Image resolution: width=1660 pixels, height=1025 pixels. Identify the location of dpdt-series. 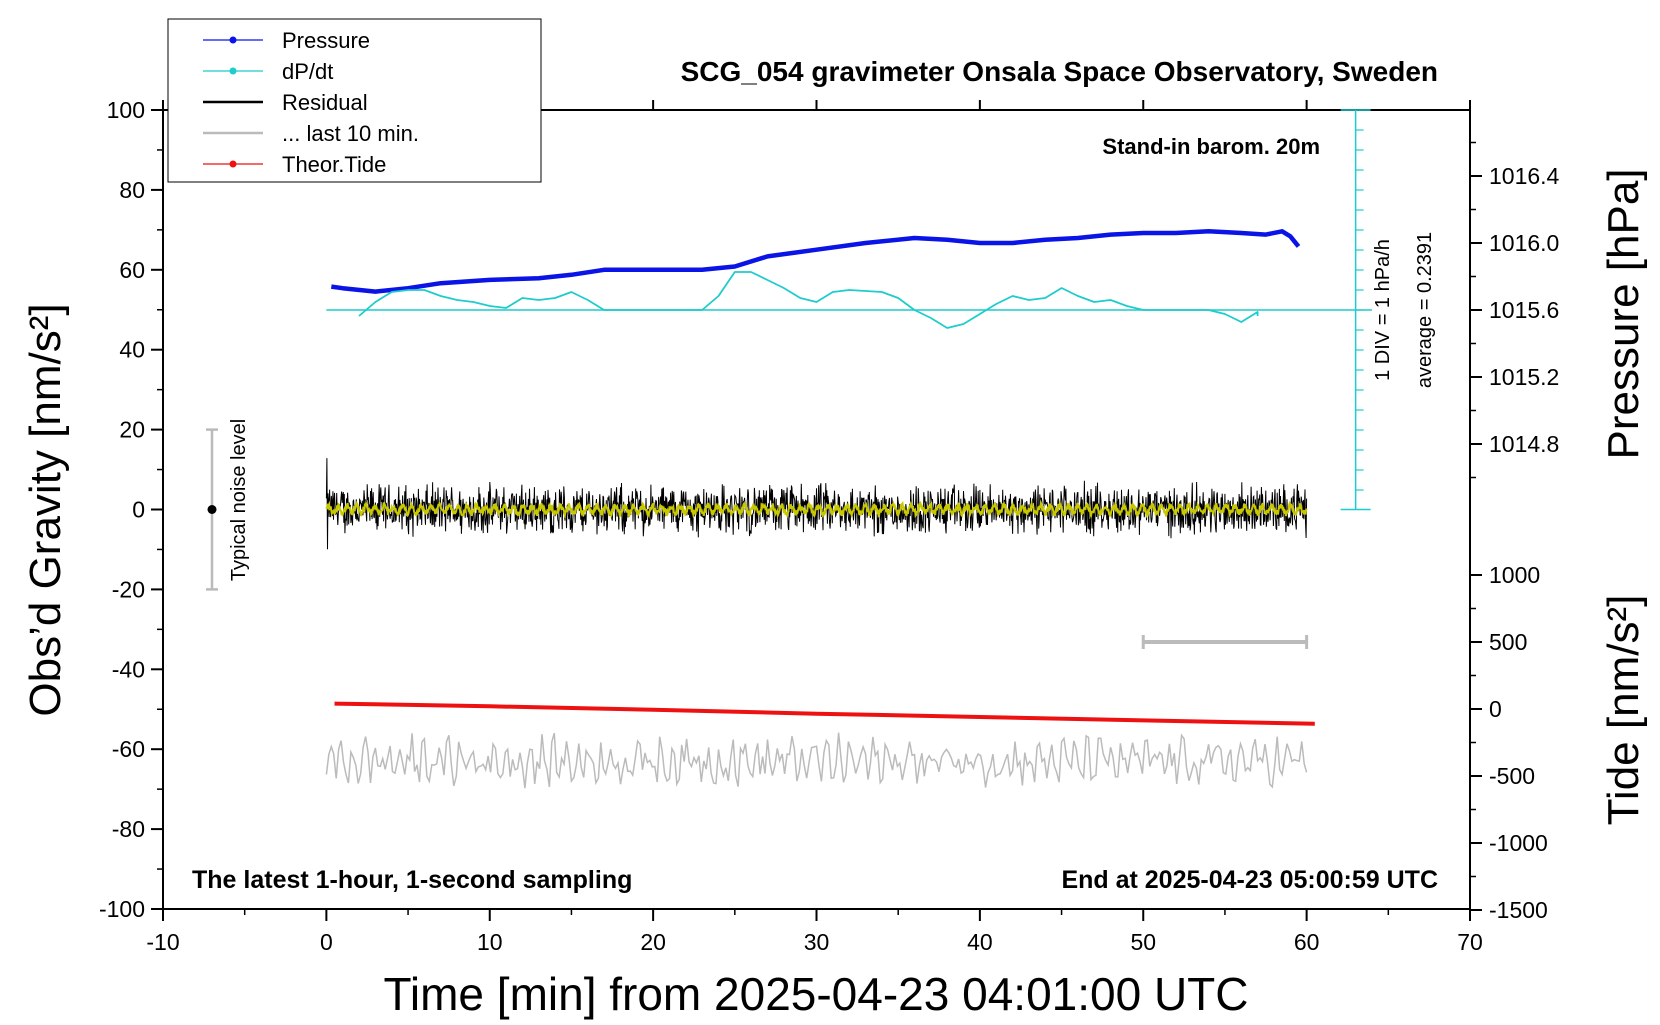
(808, 300).